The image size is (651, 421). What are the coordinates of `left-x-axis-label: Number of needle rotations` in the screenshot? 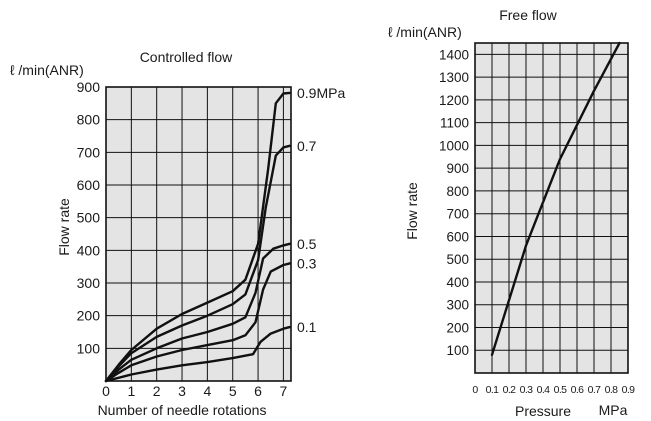 It's located at (182, 410).